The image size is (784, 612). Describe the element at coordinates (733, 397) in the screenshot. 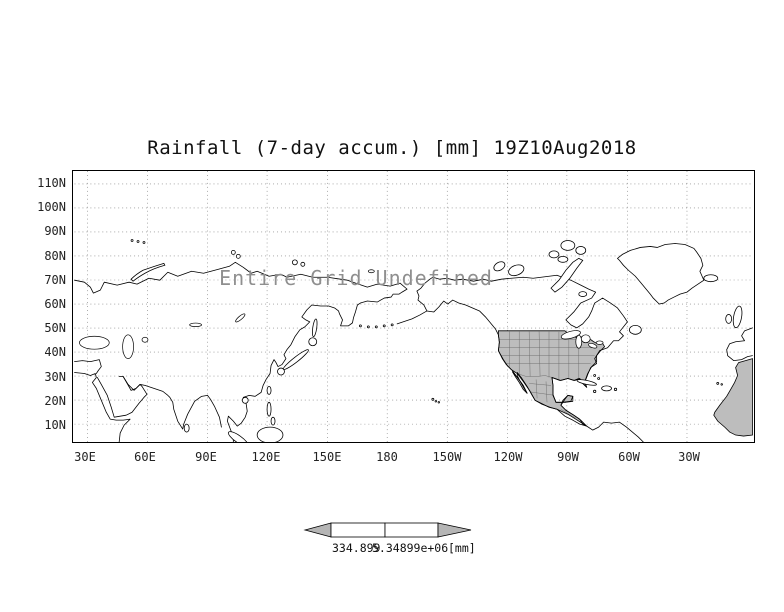

I see `shaded-region-west-africa` at that location.